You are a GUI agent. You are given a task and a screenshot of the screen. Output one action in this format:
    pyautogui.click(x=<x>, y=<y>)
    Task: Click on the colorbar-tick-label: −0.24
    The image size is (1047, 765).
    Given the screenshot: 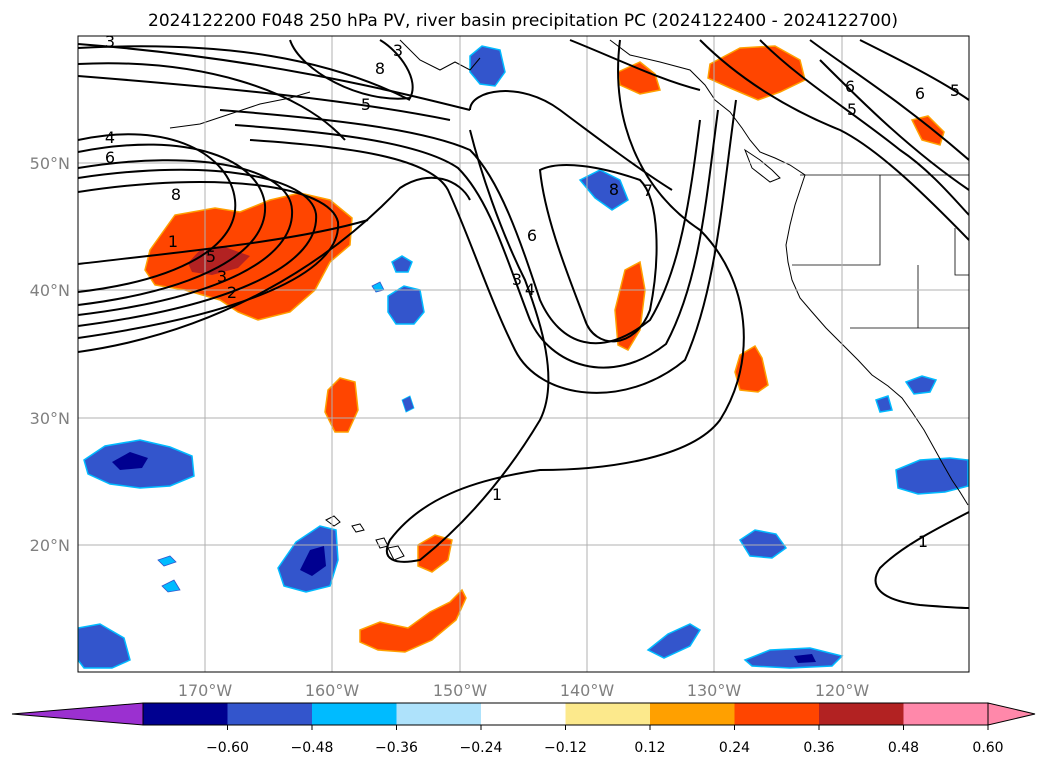 What is the action you would take?
    pyautogui.click(x=481, y=748)
    